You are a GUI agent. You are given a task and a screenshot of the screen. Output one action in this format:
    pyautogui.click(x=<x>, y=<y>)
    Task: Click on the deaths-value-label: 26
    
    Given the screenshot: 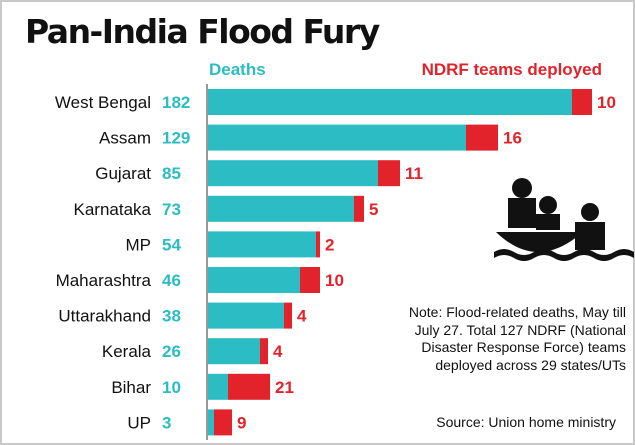 What is the action you would take?
    pyautogui.click(x=171, y=351)
    